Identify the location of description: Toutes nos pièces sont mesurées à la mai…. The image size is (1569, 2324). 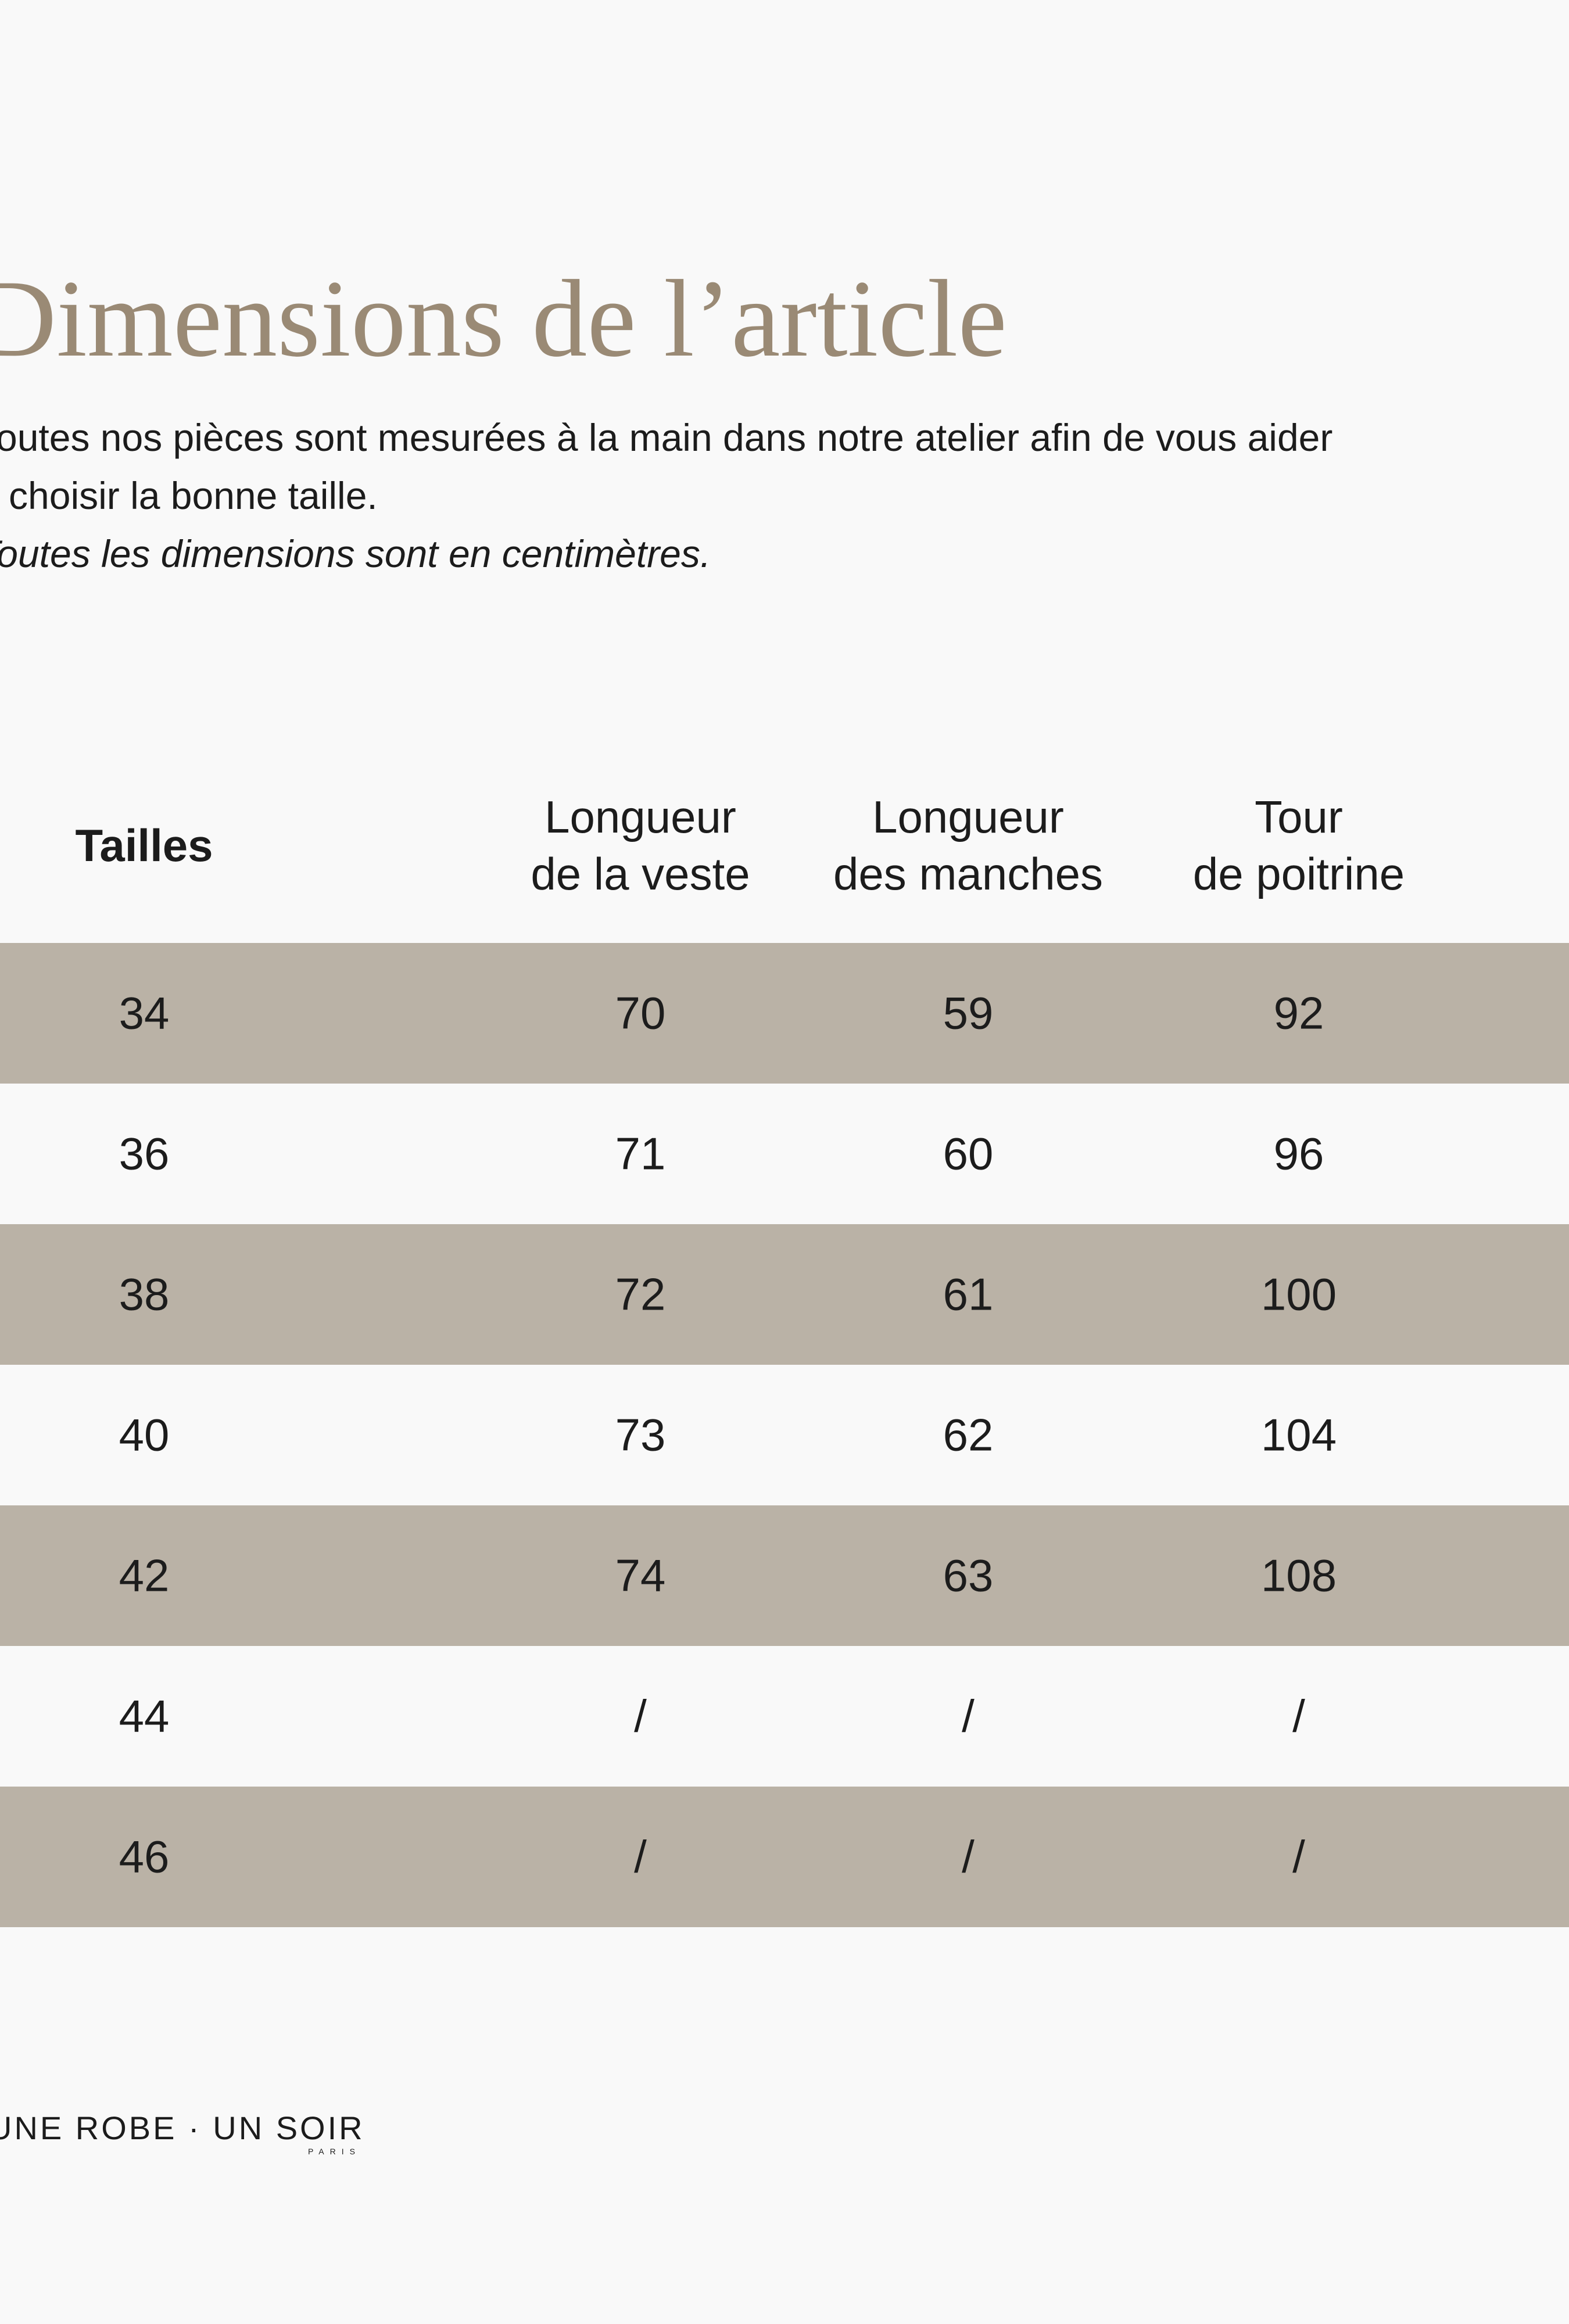
(666, 437).